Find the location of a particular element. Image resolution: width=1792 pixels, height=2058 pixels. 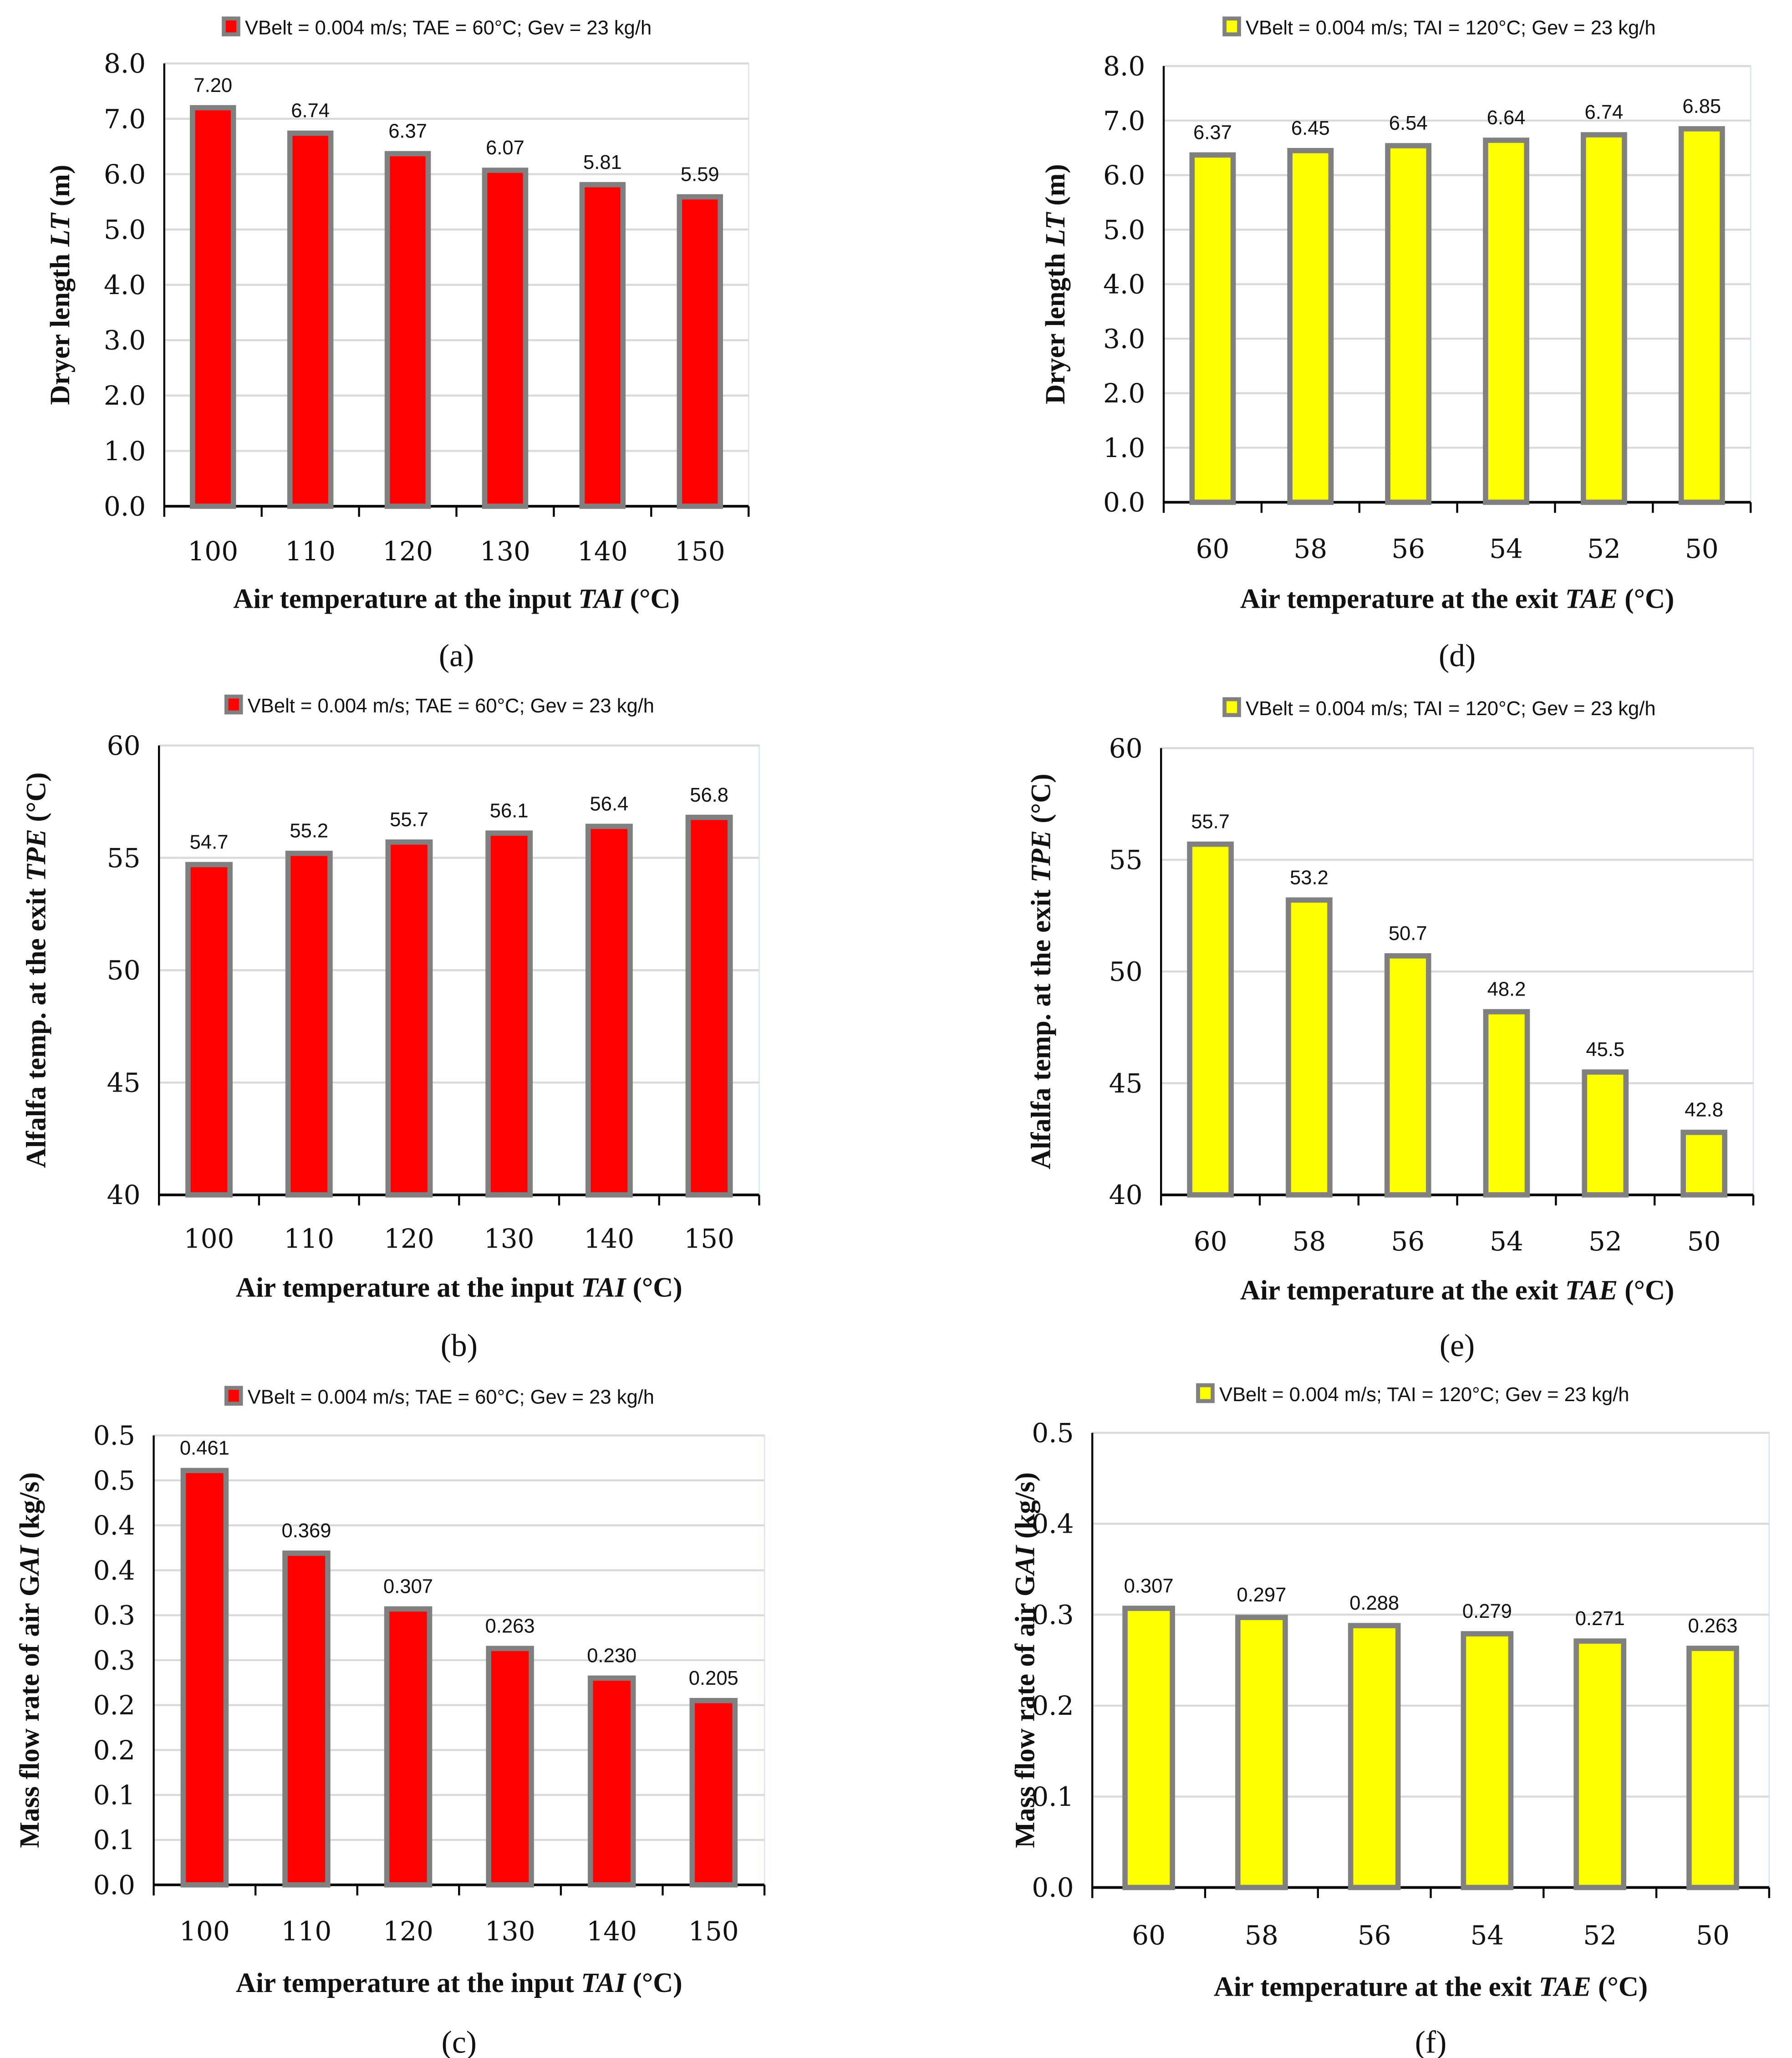

y-tick-label: 5.0 is located at coordinates (1124, 229).